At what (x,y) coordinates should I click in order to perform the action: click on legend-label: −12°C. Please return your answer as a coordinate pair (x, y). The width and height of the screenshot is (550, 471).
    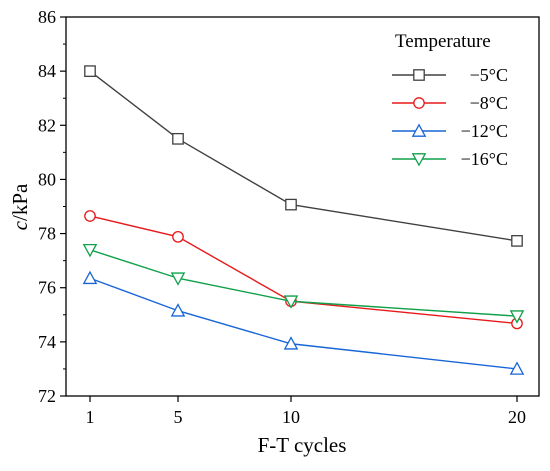
    Looking at the image, I should click on (484, 131).